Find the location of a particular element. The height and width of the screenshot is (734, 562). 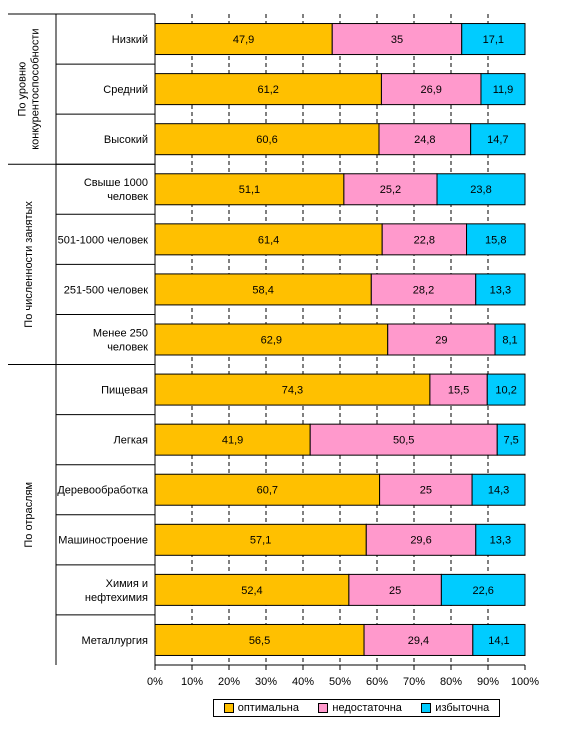

data-label: 17,1 is located at coordinates (493, 40).